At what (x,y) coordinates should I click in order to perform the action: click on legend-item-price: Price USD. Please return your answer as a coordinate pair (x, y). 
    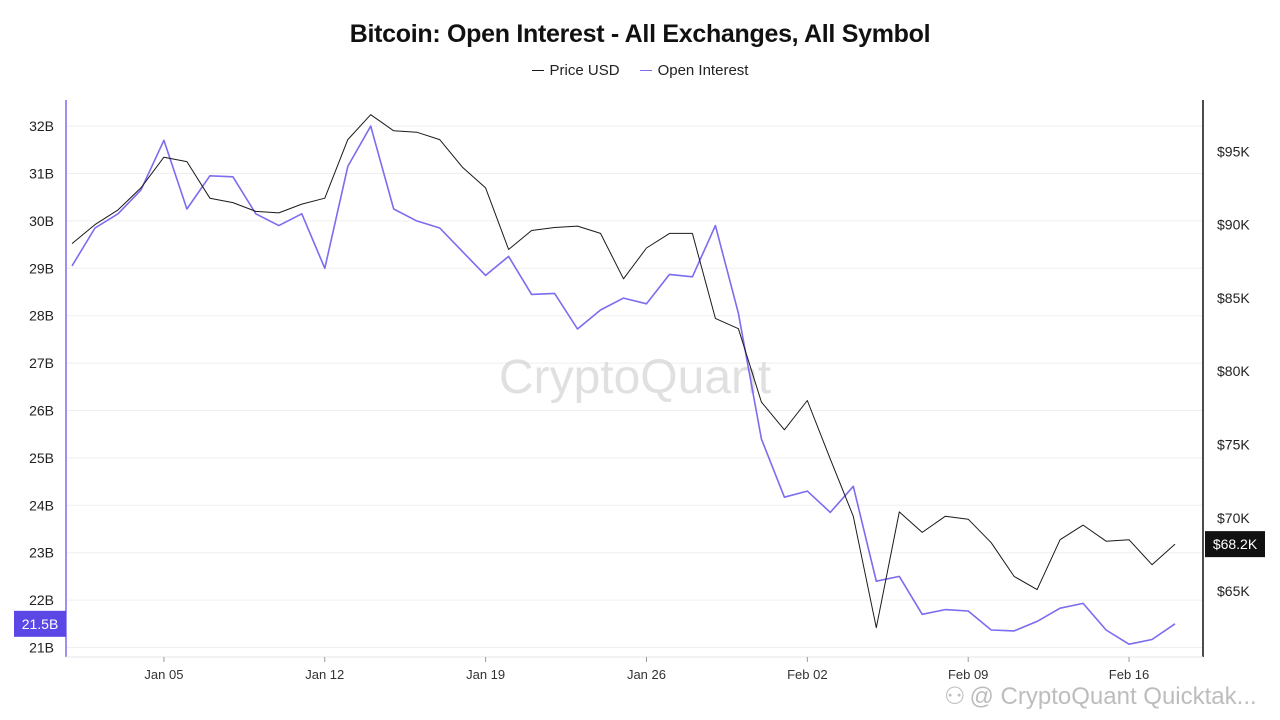
    Looking at the image, I should click on (575, 70).